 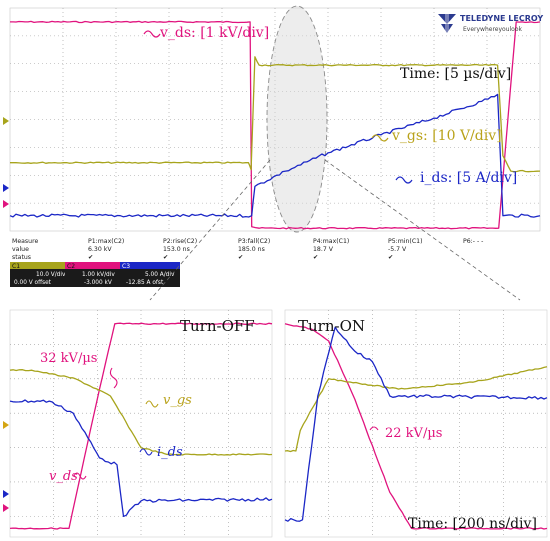 What do you see at coordinates (80, 476) in the screenshot?
I see `vds-off-squiggle` at bounding box center [80, 476].